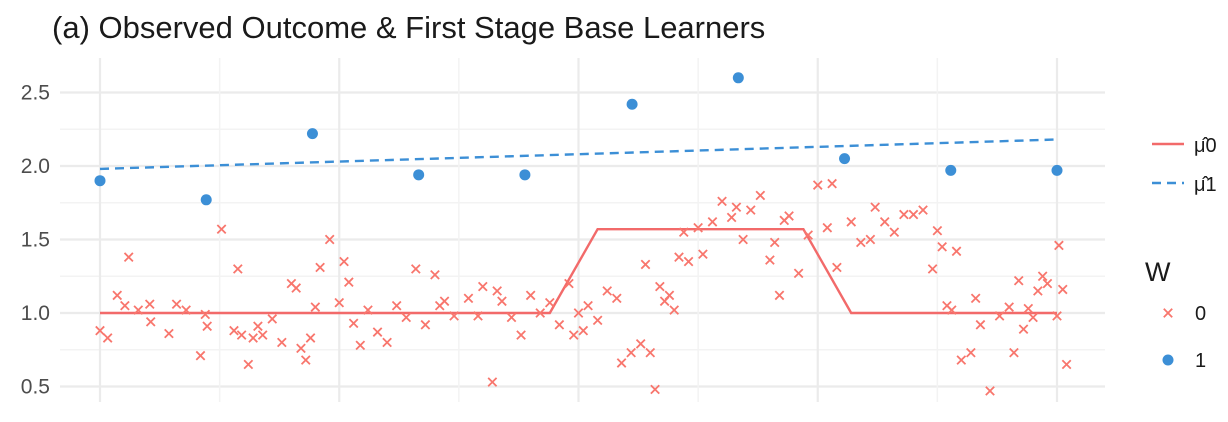  What do you see at coordinates (35, 387) in the screenshot?
I see `y-tick-label: 0.5` at bounding box center [35, 387].